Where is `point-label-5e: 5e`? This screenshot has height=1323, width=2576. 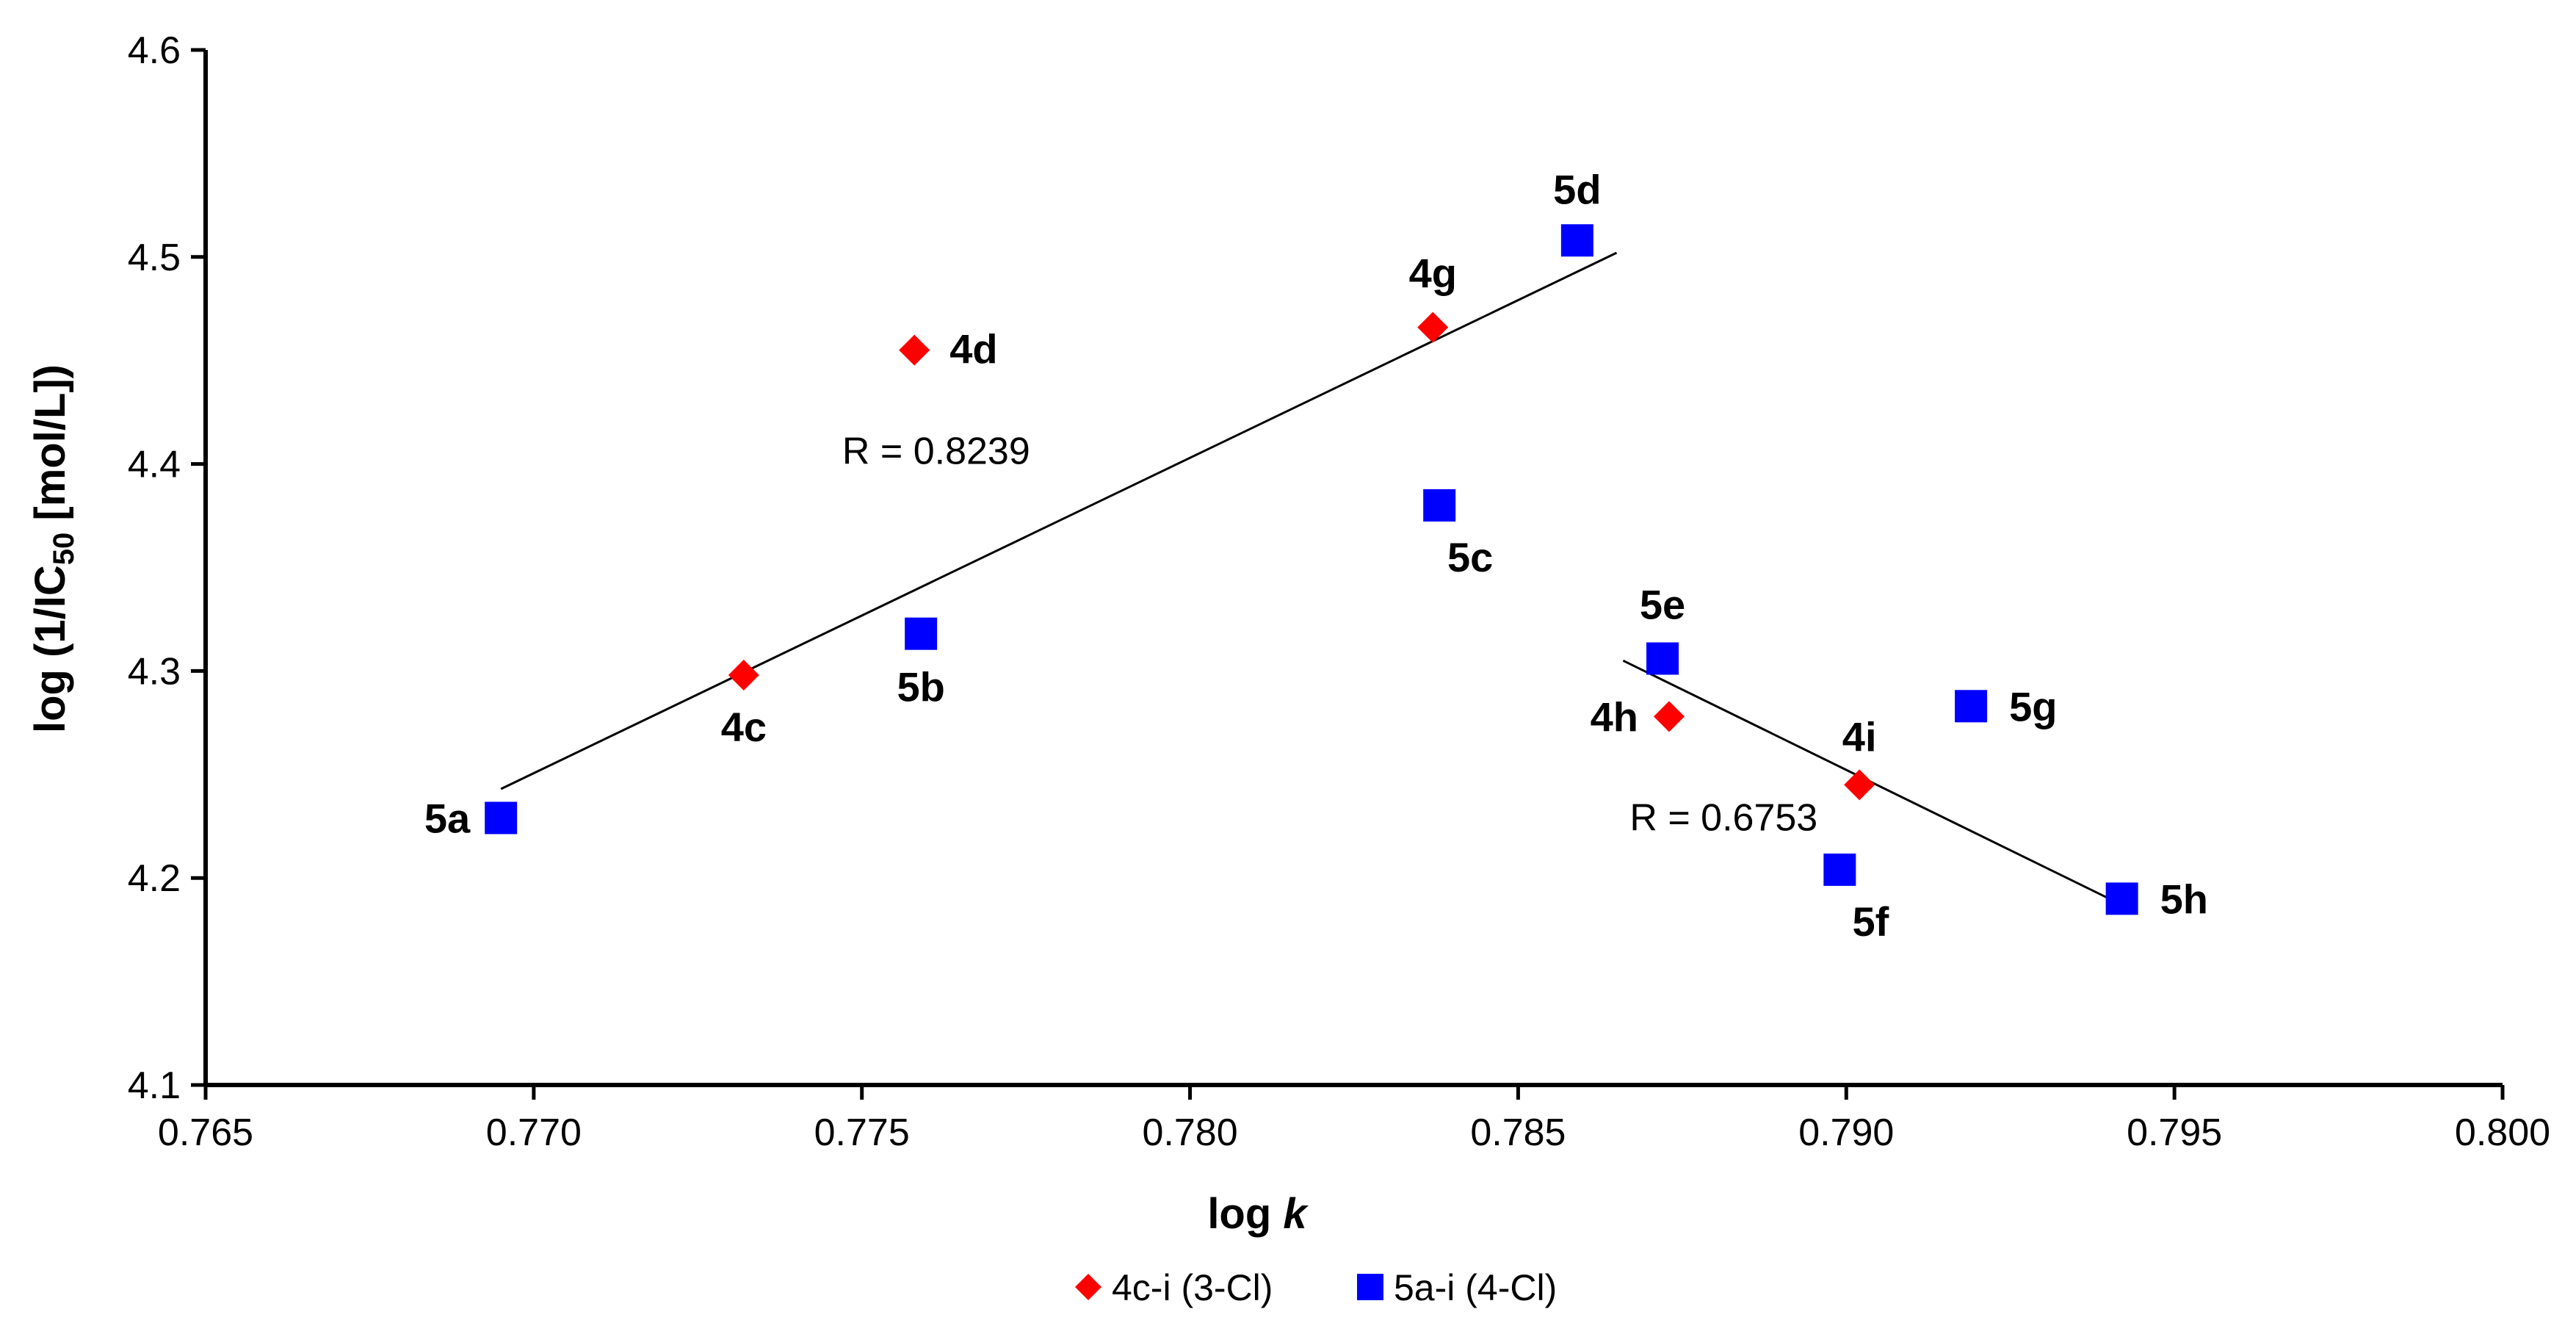
point-label-5e: 5e is located at coordinates (1662, 604).